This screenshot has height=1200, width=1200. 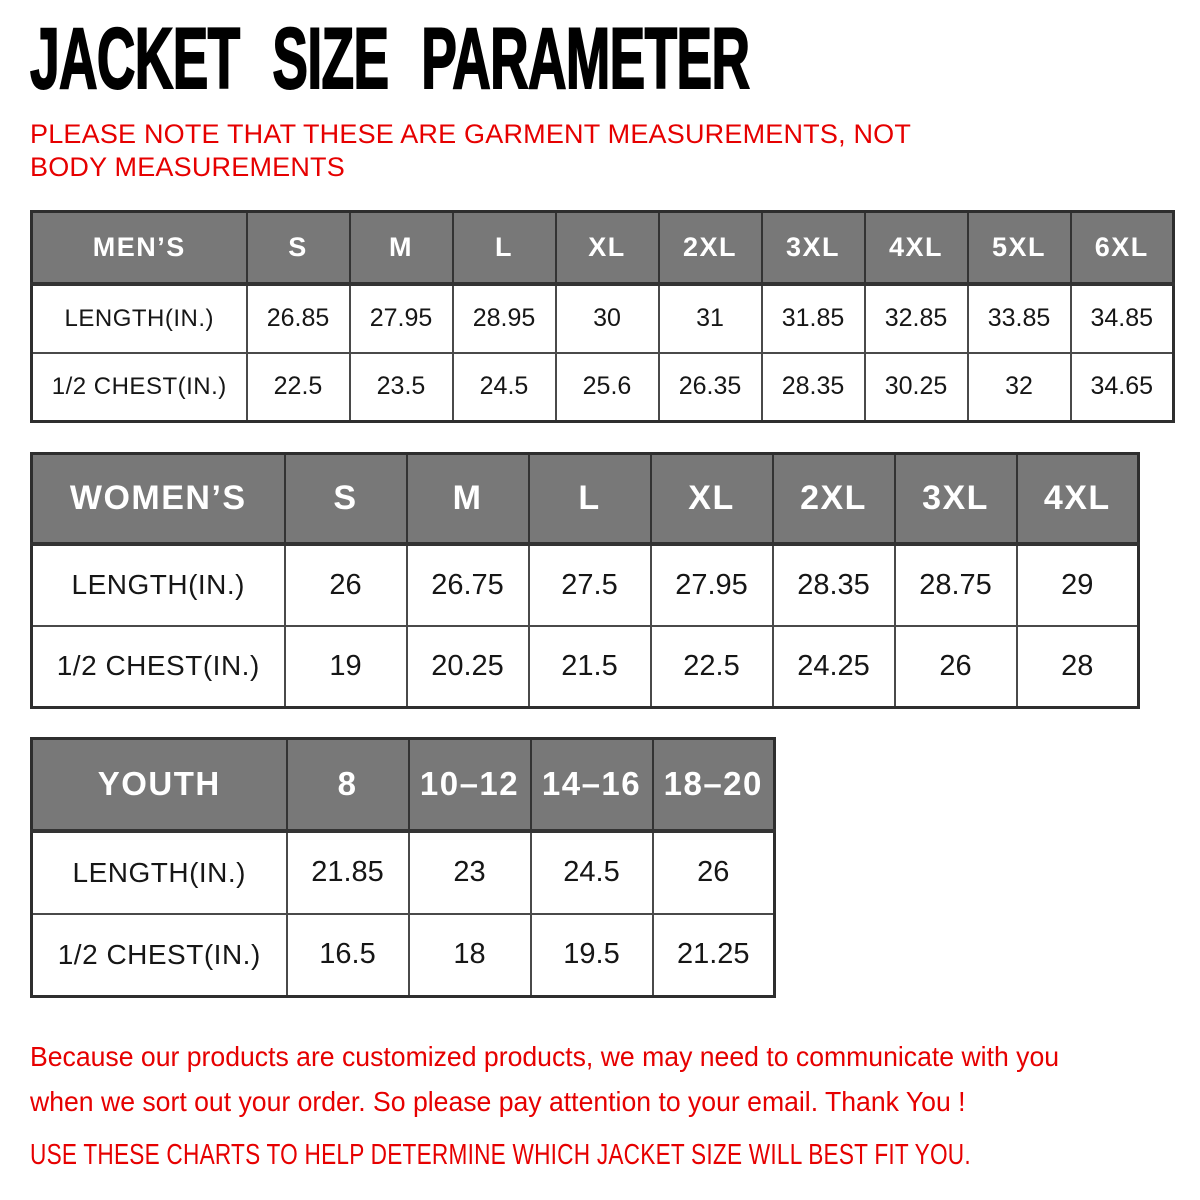 I want to click on size-column-header: 8, so click(x=347, y=785).